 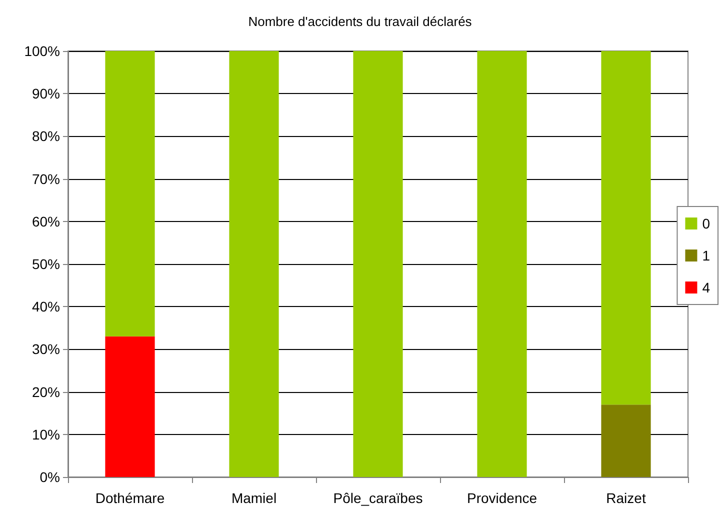 I want to click on y-tick-label: 70%, so click(x=46, y=178).